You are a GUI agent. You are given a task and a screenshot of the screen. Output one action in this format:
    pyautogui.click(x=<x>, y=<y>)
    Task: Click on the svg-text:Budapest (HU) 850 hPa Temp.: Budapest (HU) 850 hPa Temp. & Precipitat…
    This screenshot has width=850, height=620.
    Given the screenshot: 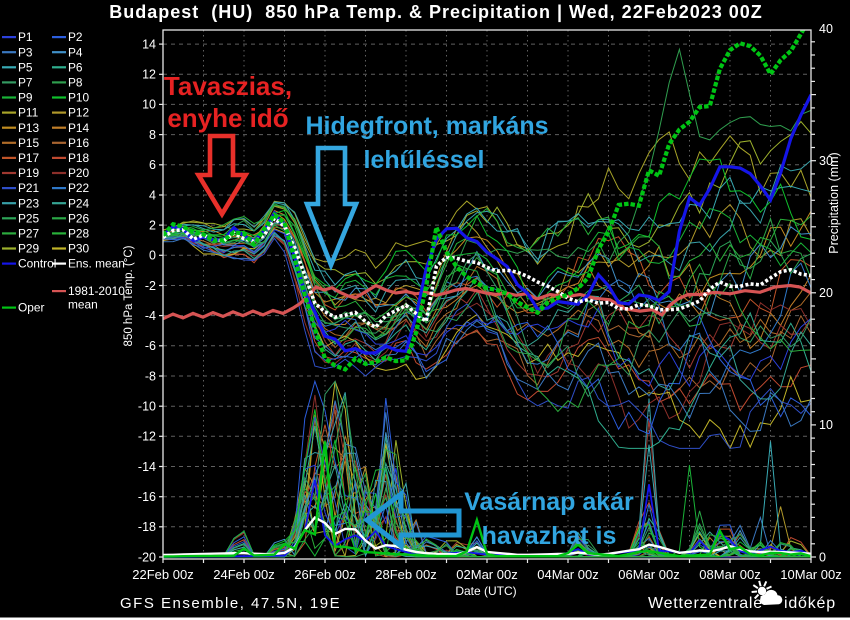 What is the action you would take?
    pyautogui.click(x=436, y=12)
    